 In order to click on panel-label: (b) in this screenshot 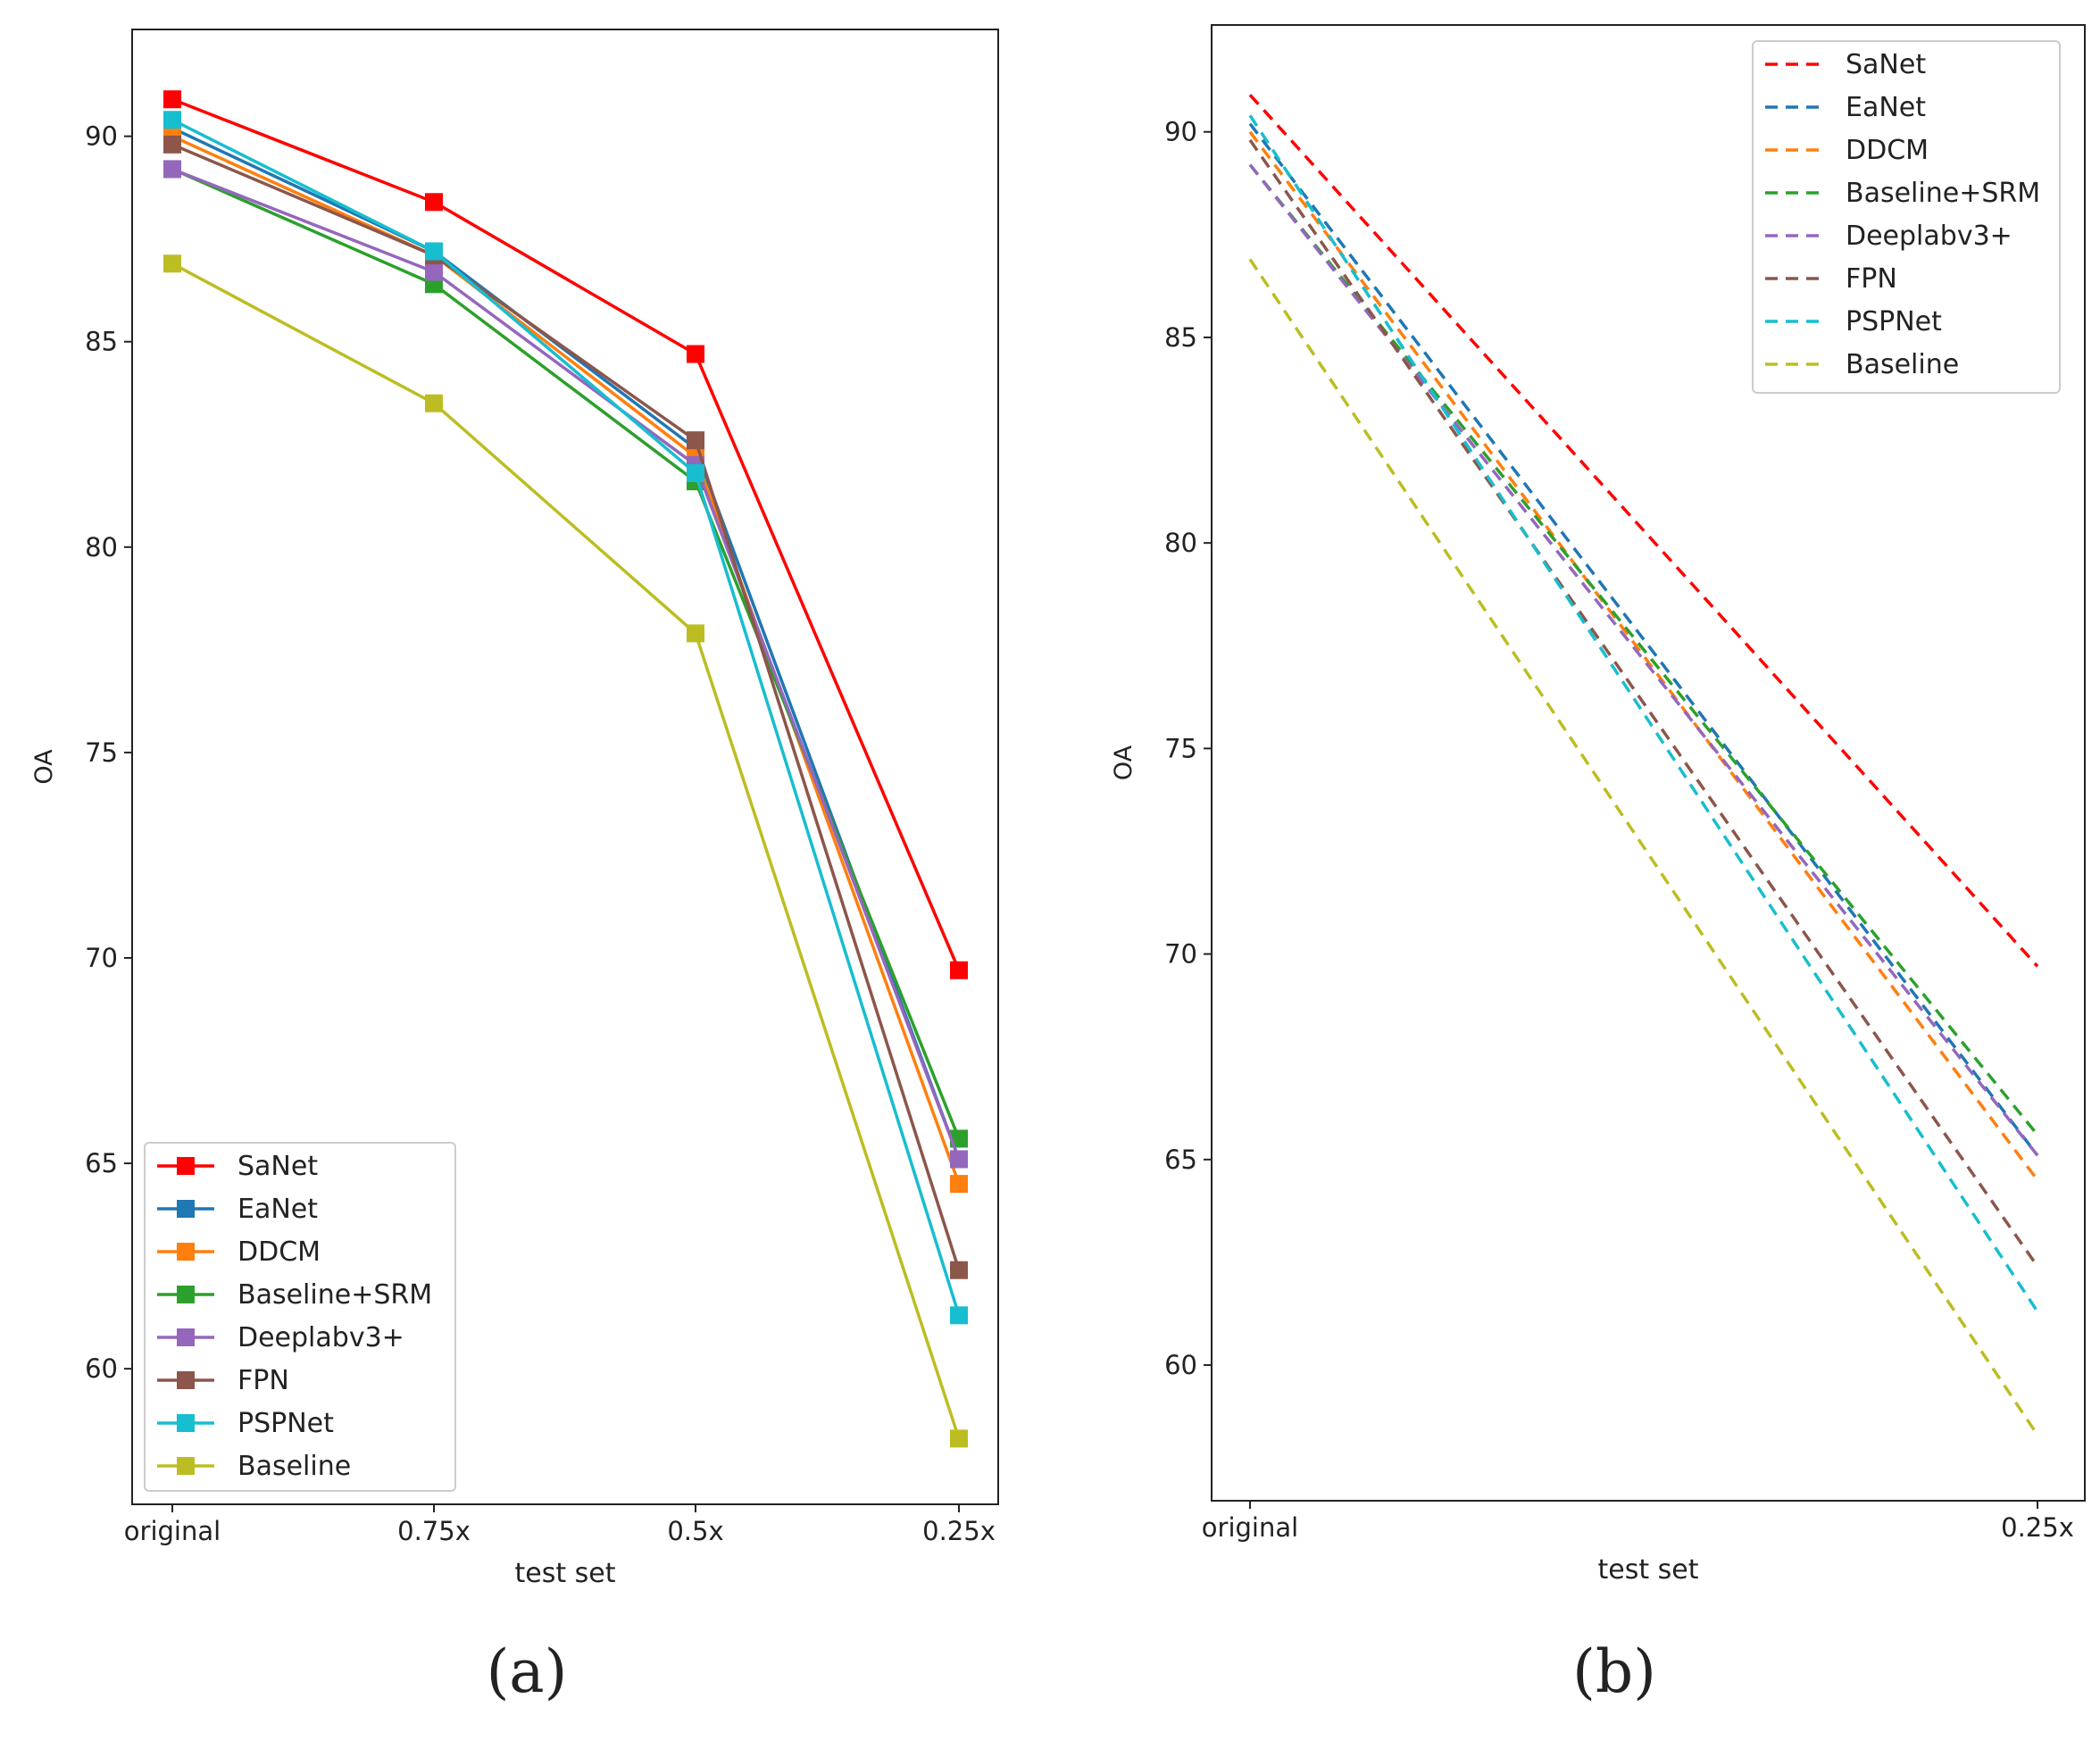, I will do `click(1614, 1671)`.